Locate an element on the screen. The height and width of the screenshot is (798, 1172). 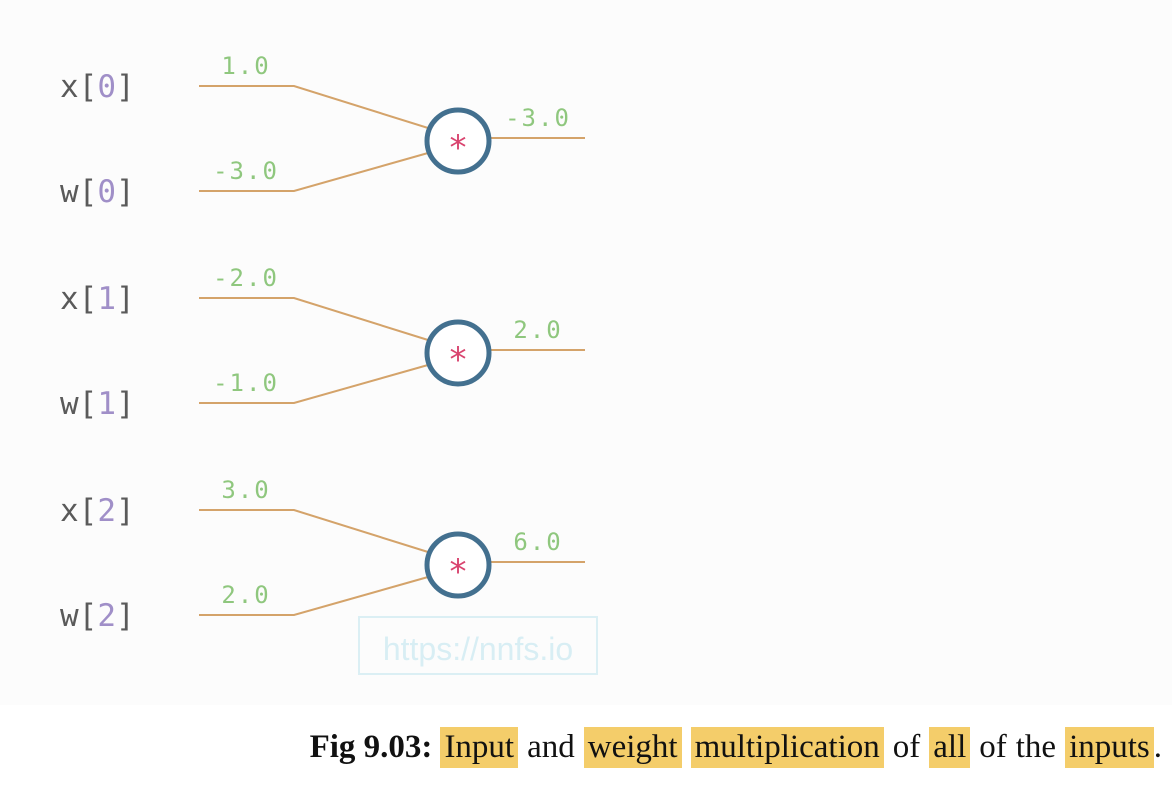
input-value: -2.0 is located at coordinates (246, 278).